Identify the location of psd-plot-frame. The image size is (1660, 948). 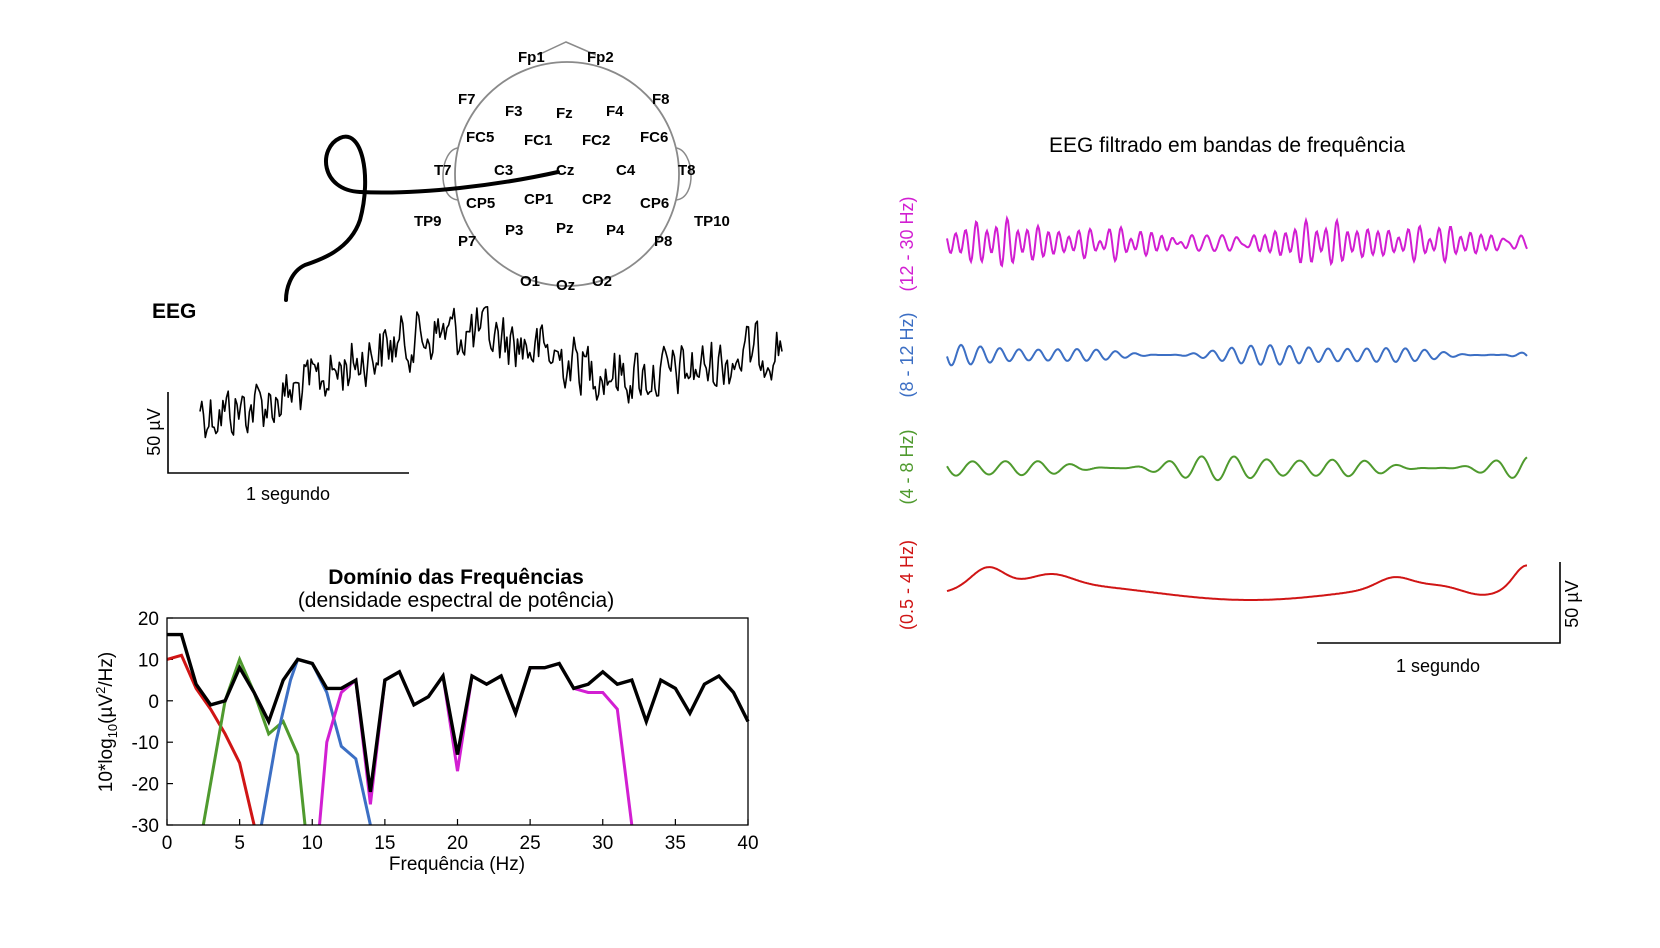
(457, 721).